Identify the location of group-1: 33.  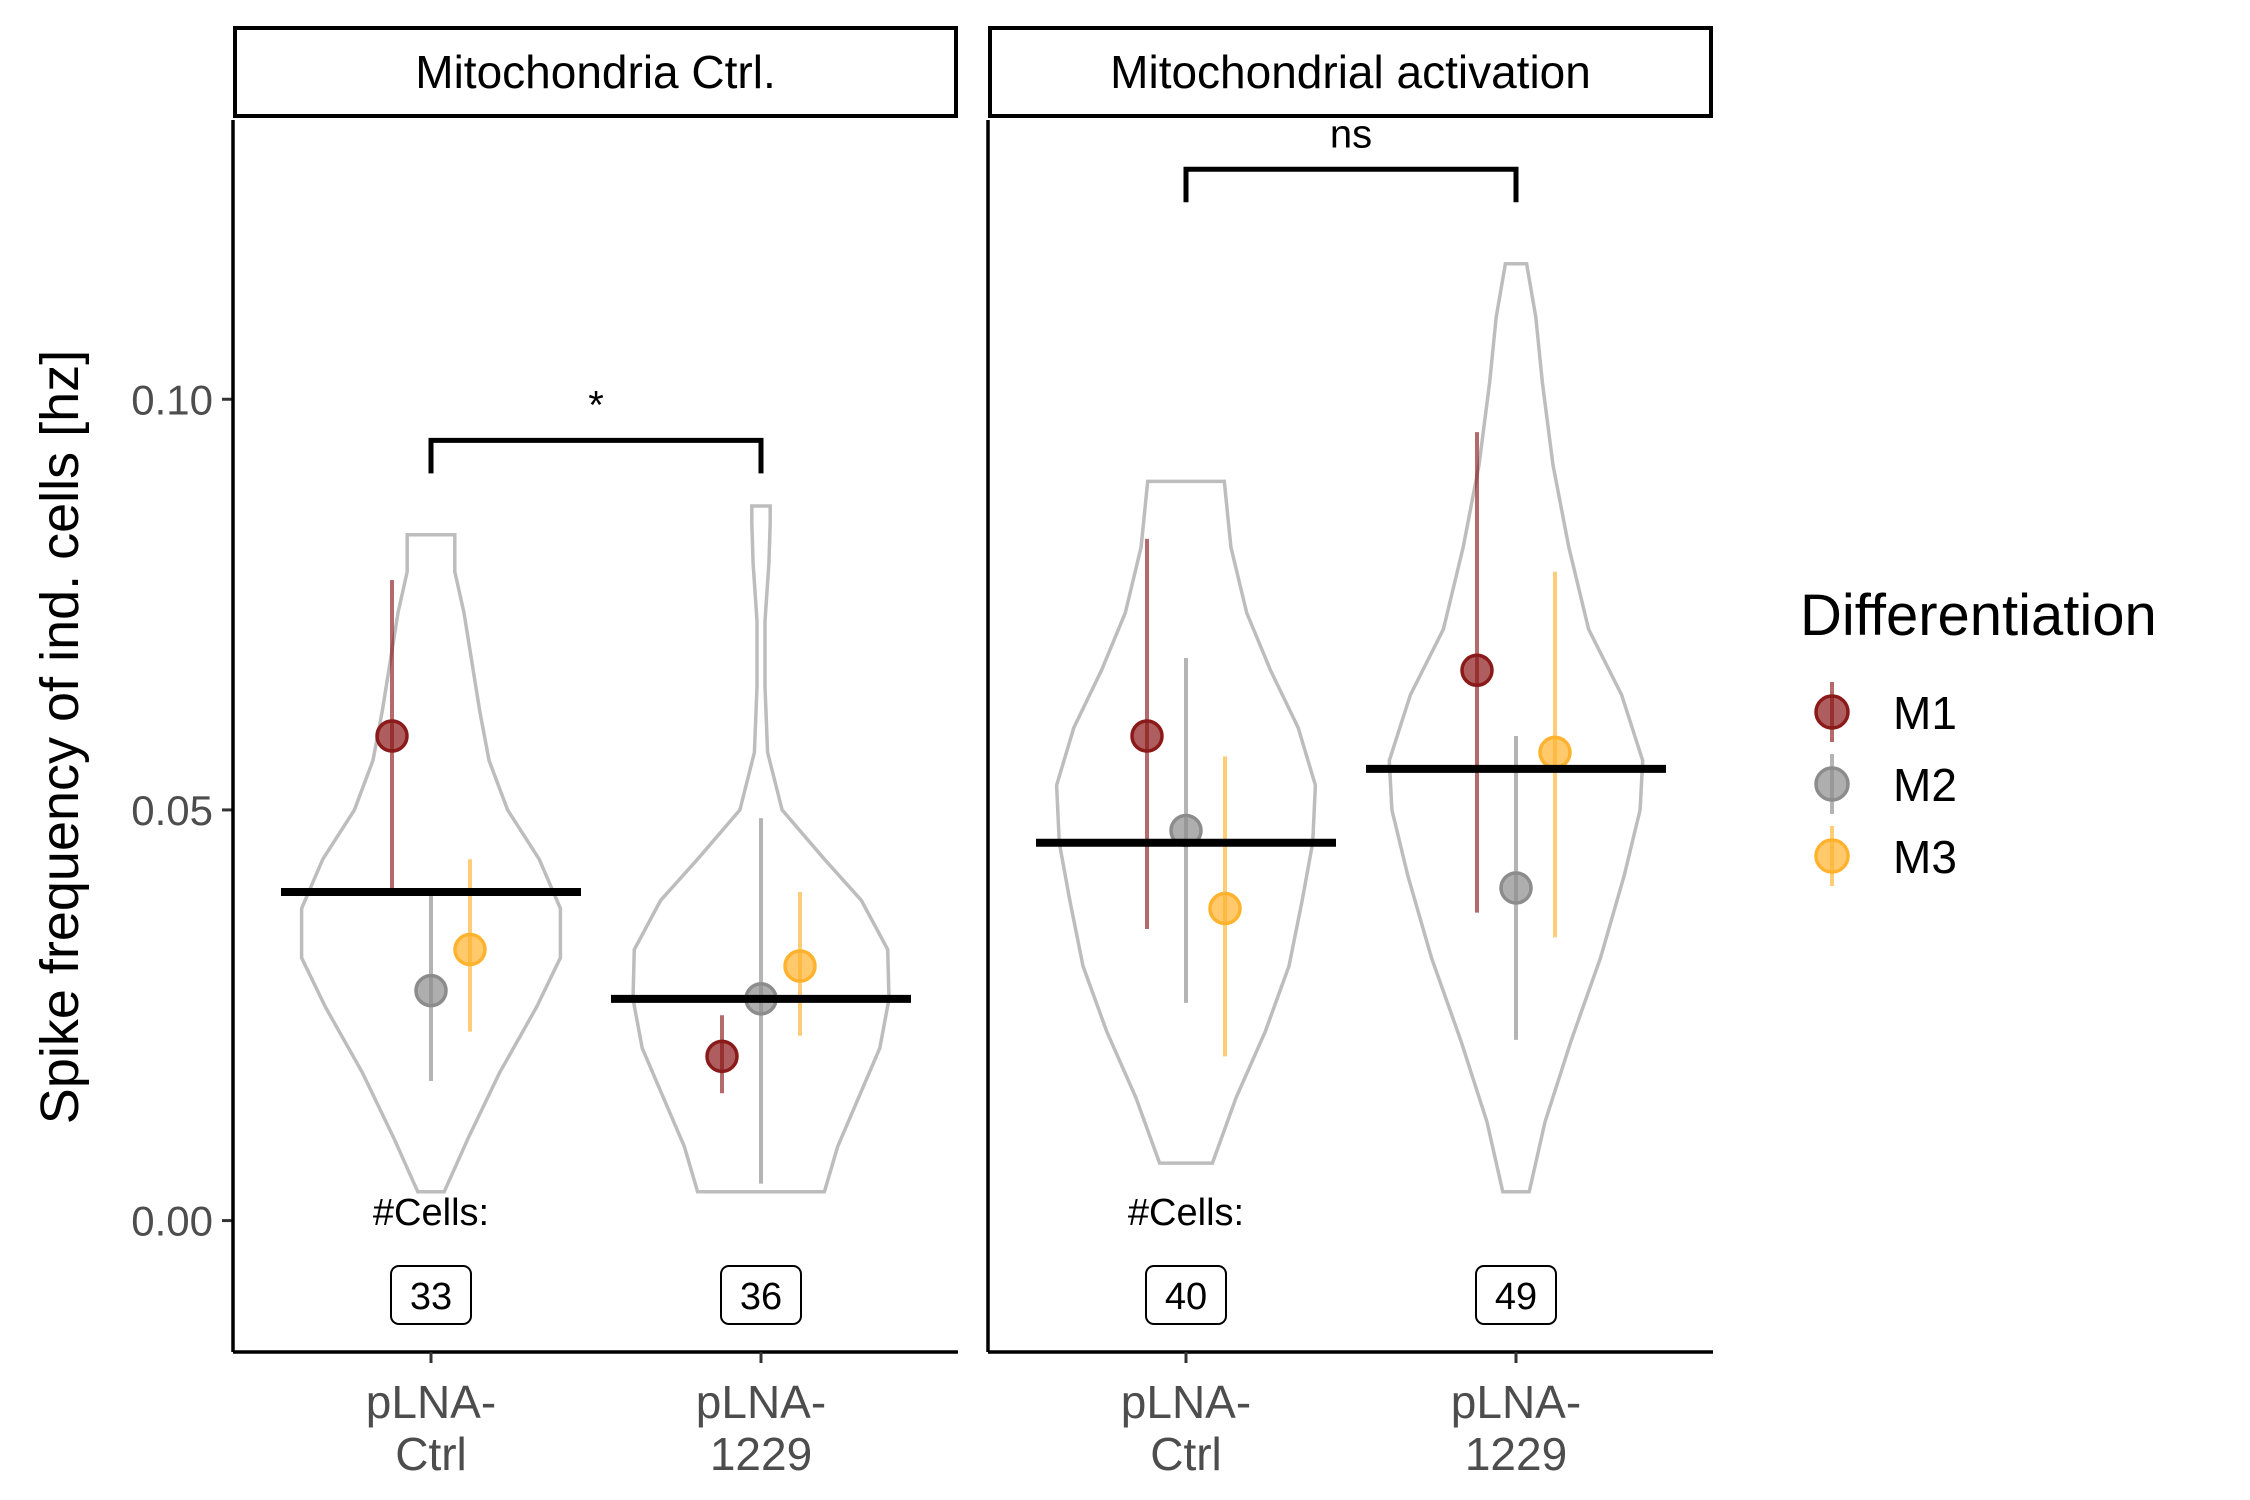
(431, 929).